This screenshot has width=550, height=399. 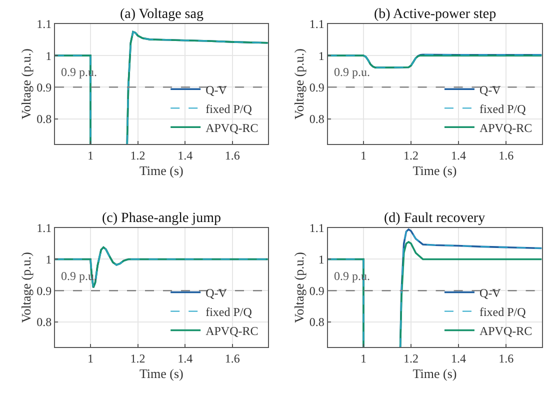 What do you see at coordinates (435, 218) in the screenshot?
I see `chart-title: (d) Fault recovery` at bounding box center [435, 218].